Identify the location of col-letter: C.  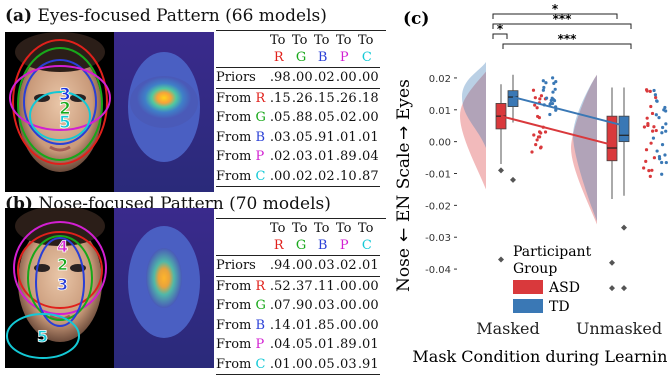
(366, 57).